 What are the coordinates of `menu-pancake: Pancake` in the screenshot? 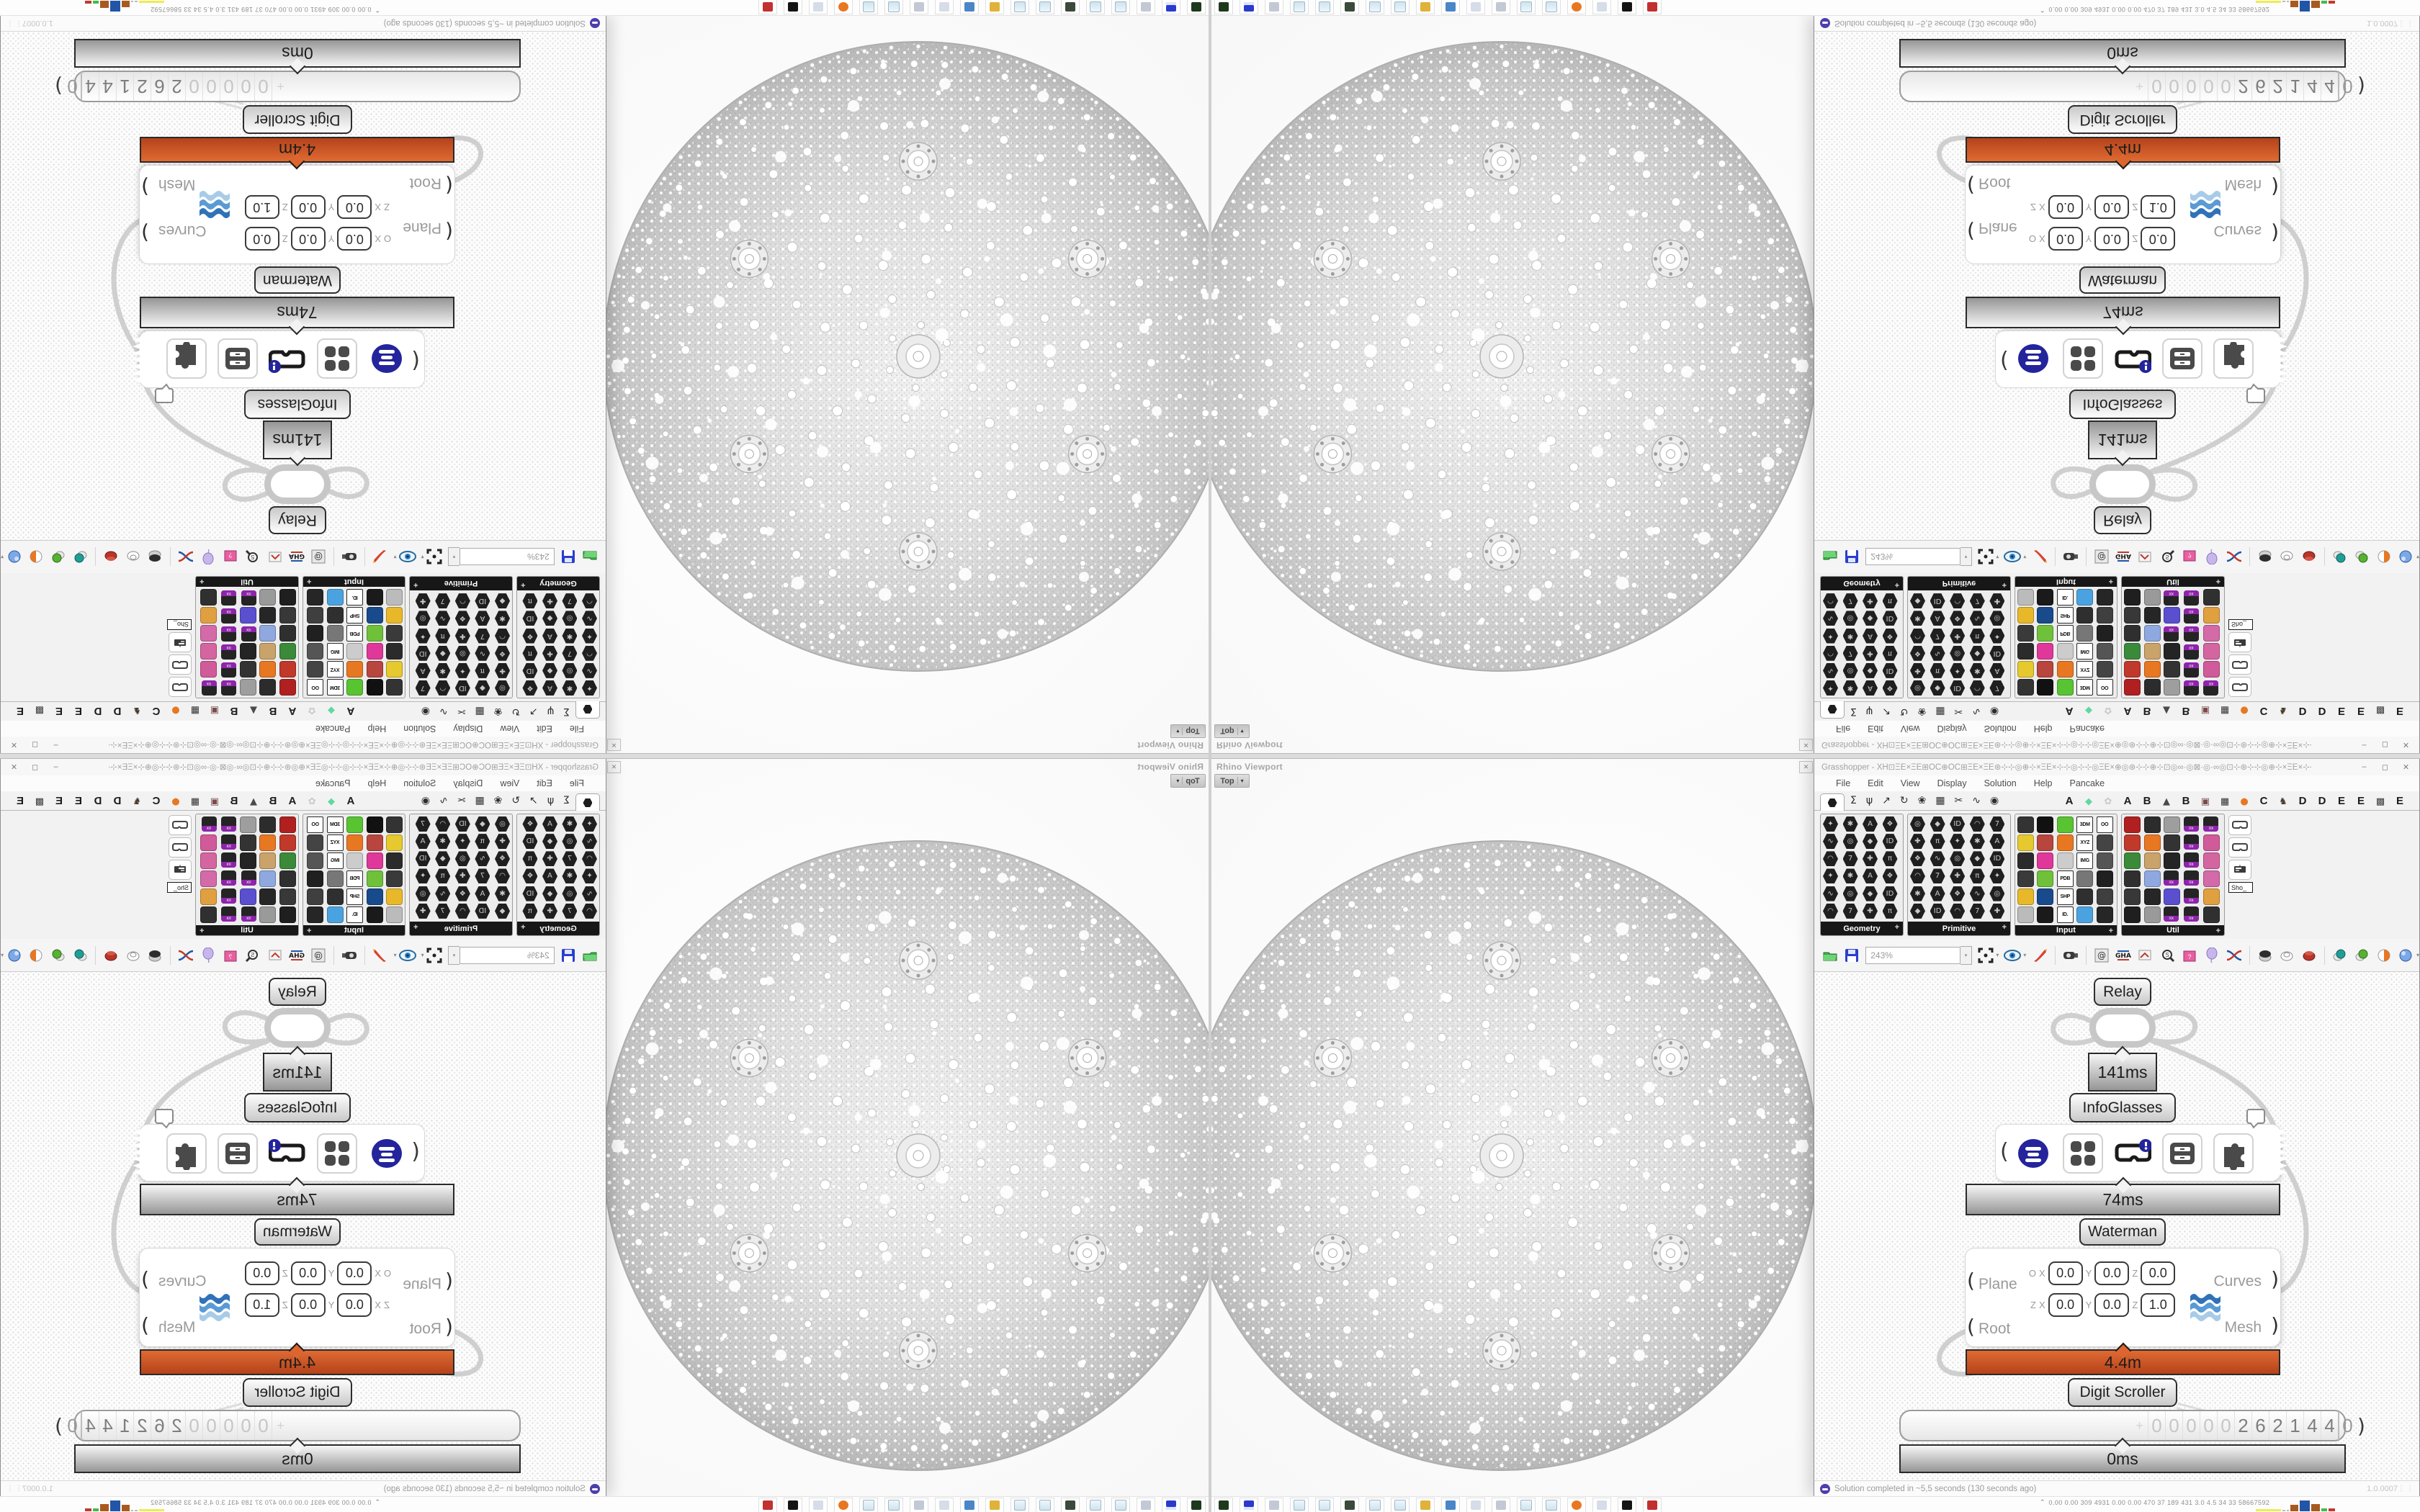 It's located at (333, 729).